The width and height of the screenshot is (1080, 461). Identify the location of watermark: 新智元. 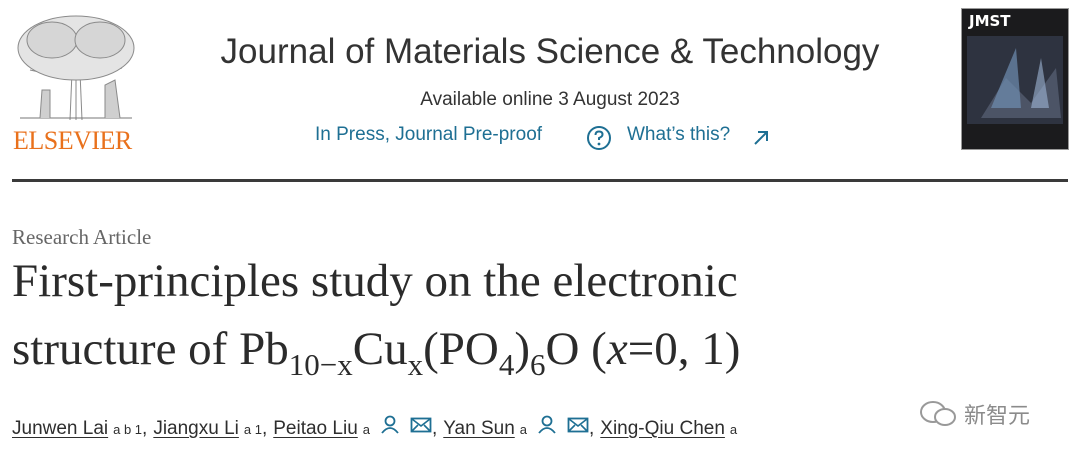
(974, 414).